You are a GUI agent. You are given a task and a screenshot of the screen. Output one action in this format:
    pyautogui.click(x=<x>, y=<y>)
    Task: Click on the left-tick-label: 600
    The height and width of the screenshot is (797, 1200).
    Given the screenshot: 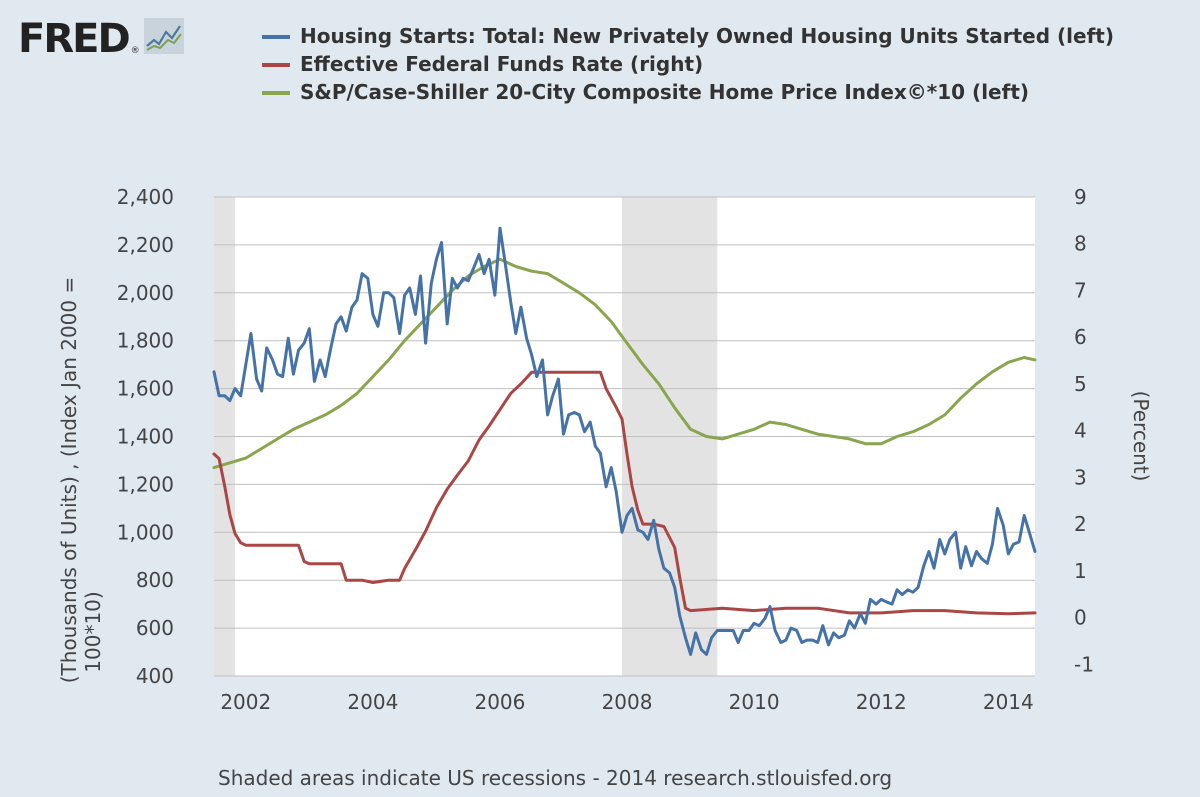 What is the action you would take?
    pyautogui.click(x=155, y=628)
    